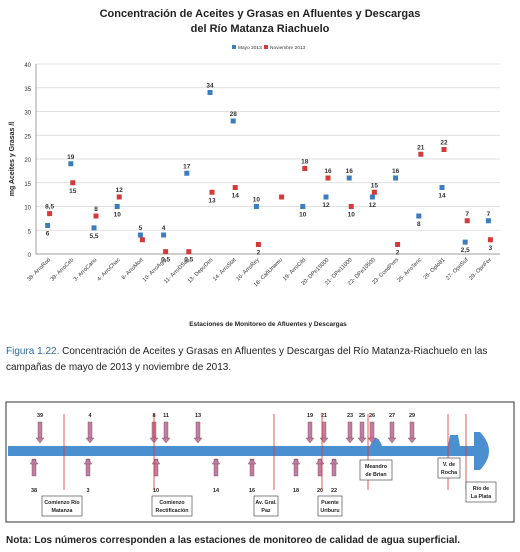  What do you see at coordinates (48, 234) in the screenshot?
I see `data-label: 6` at bounding box center [48, 234].